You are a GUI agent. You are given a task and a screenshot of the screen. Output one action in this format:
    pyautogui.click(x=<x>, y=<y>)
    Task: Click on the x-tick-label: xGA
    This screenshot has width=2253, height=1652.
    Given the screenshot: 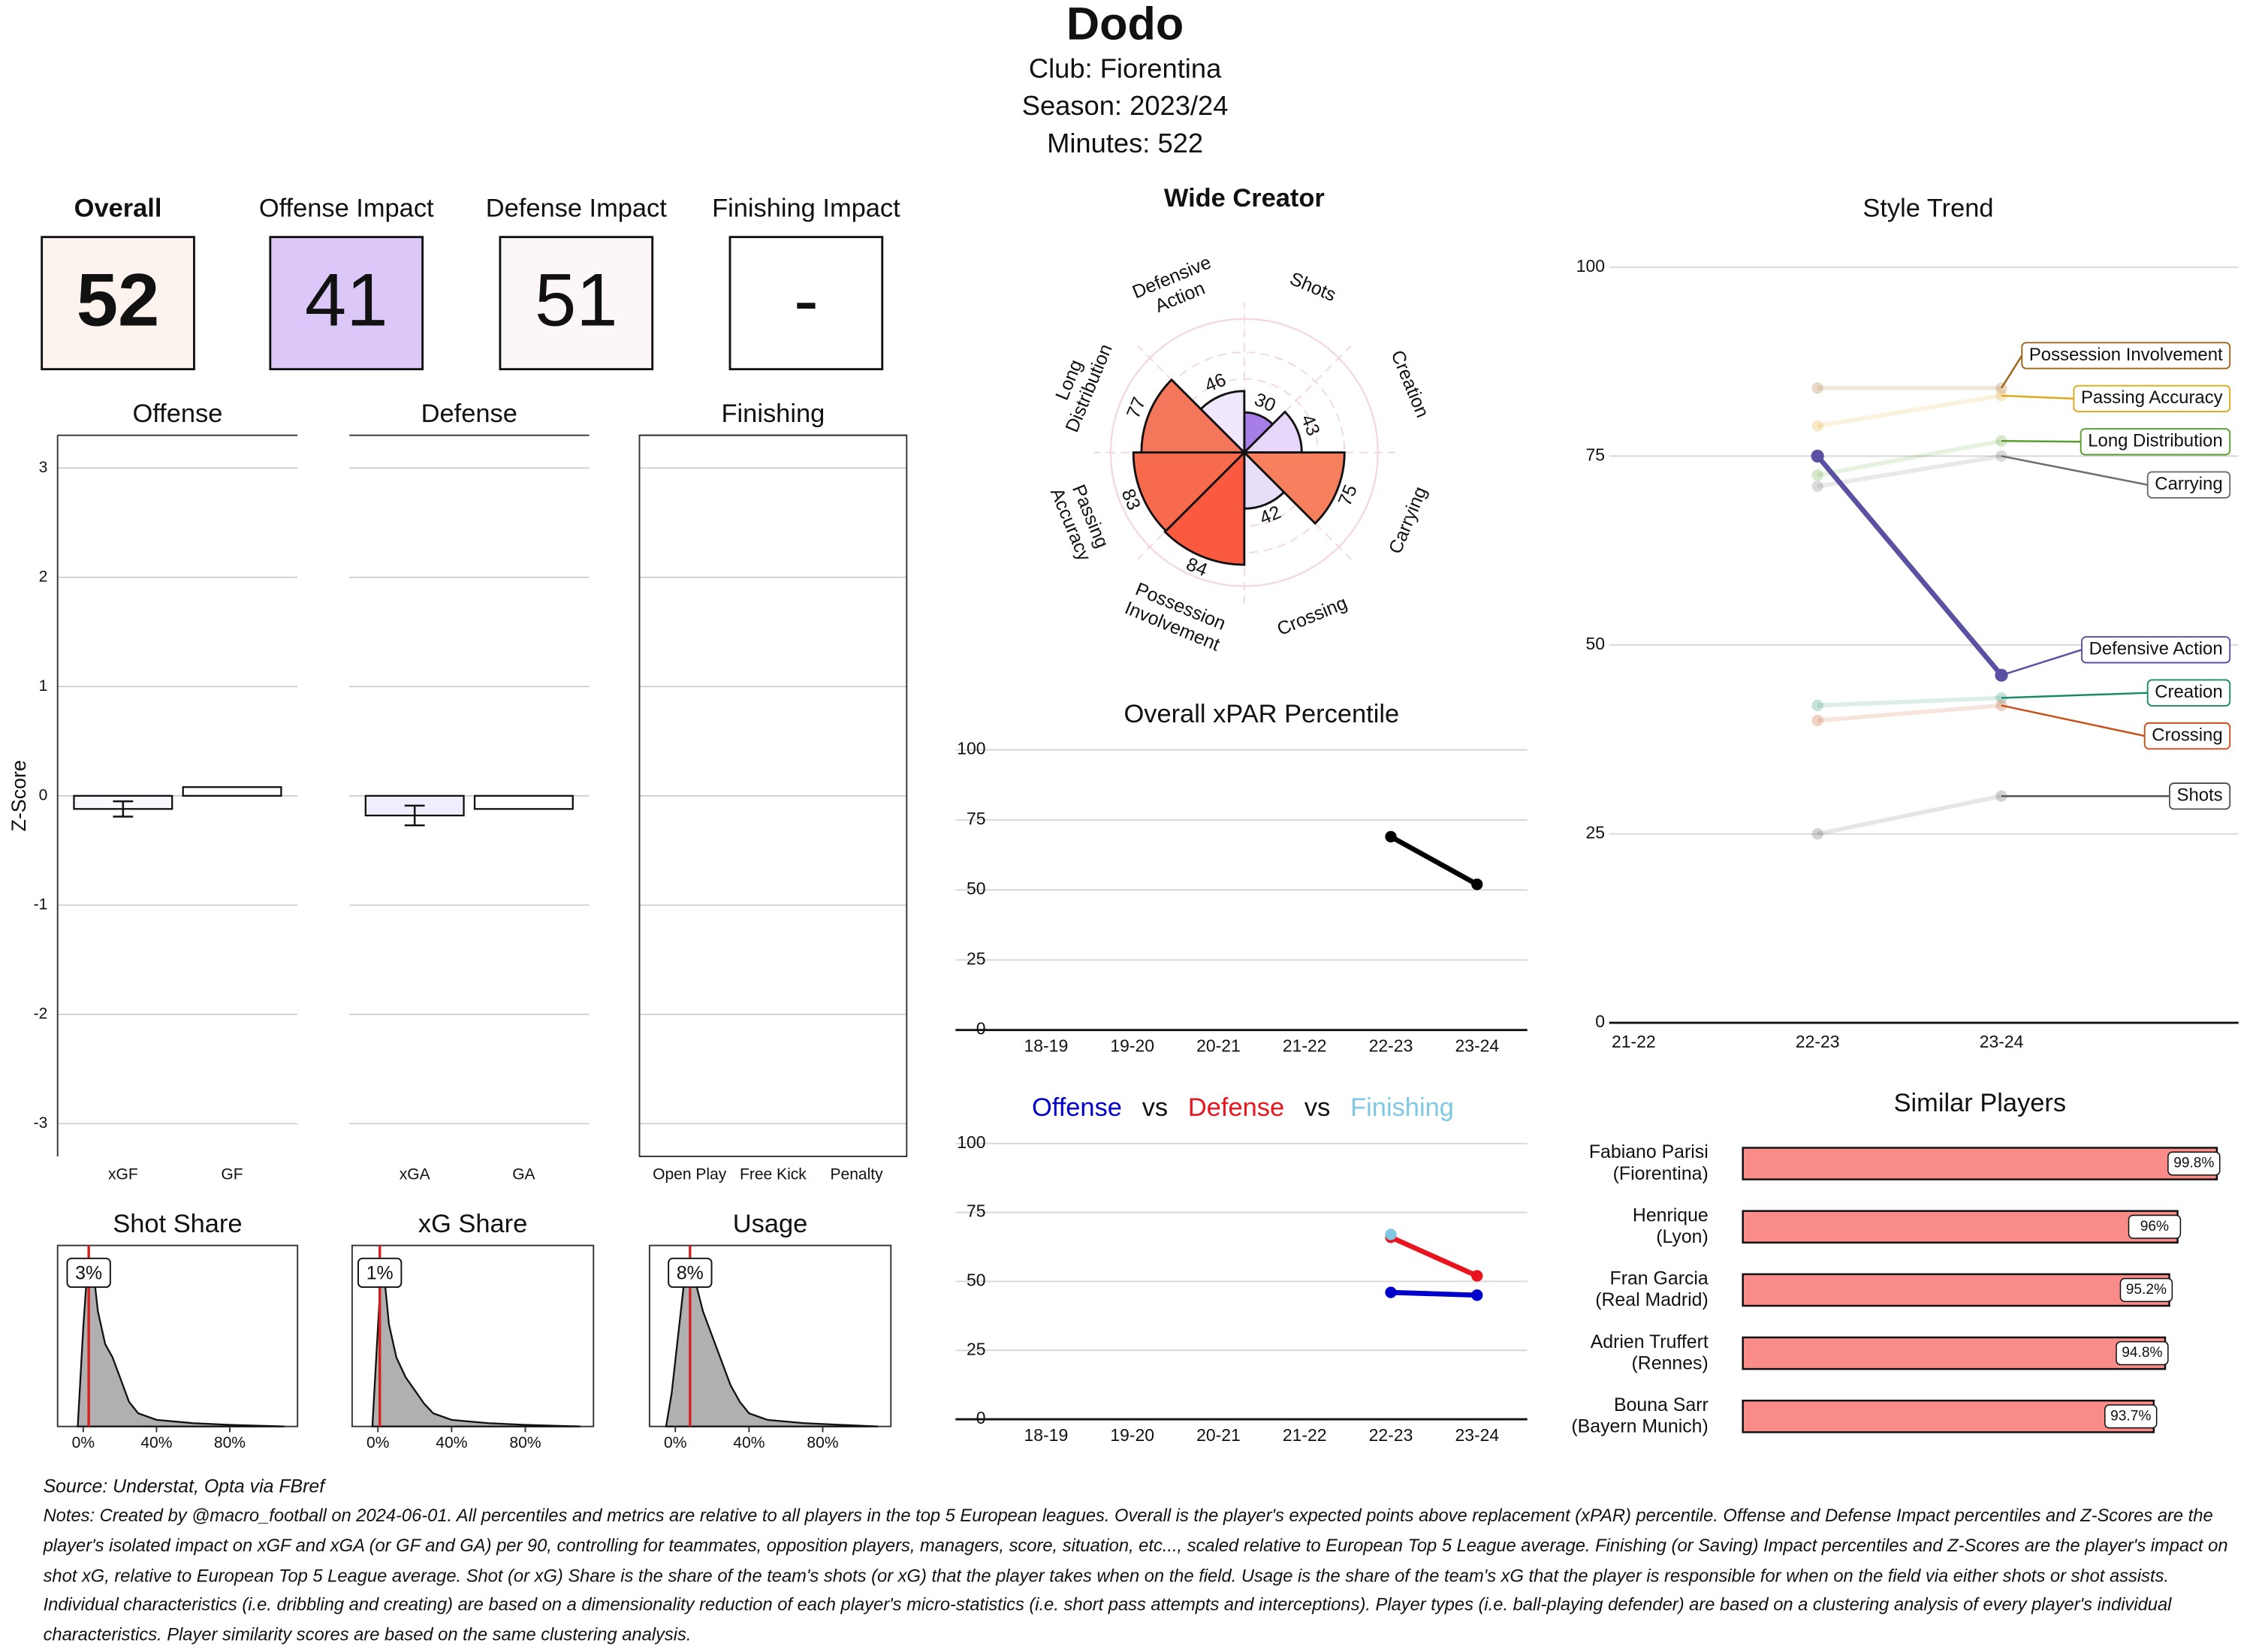 What is the action you would take?
    pyautogui.click(x=415, y=1174)
    